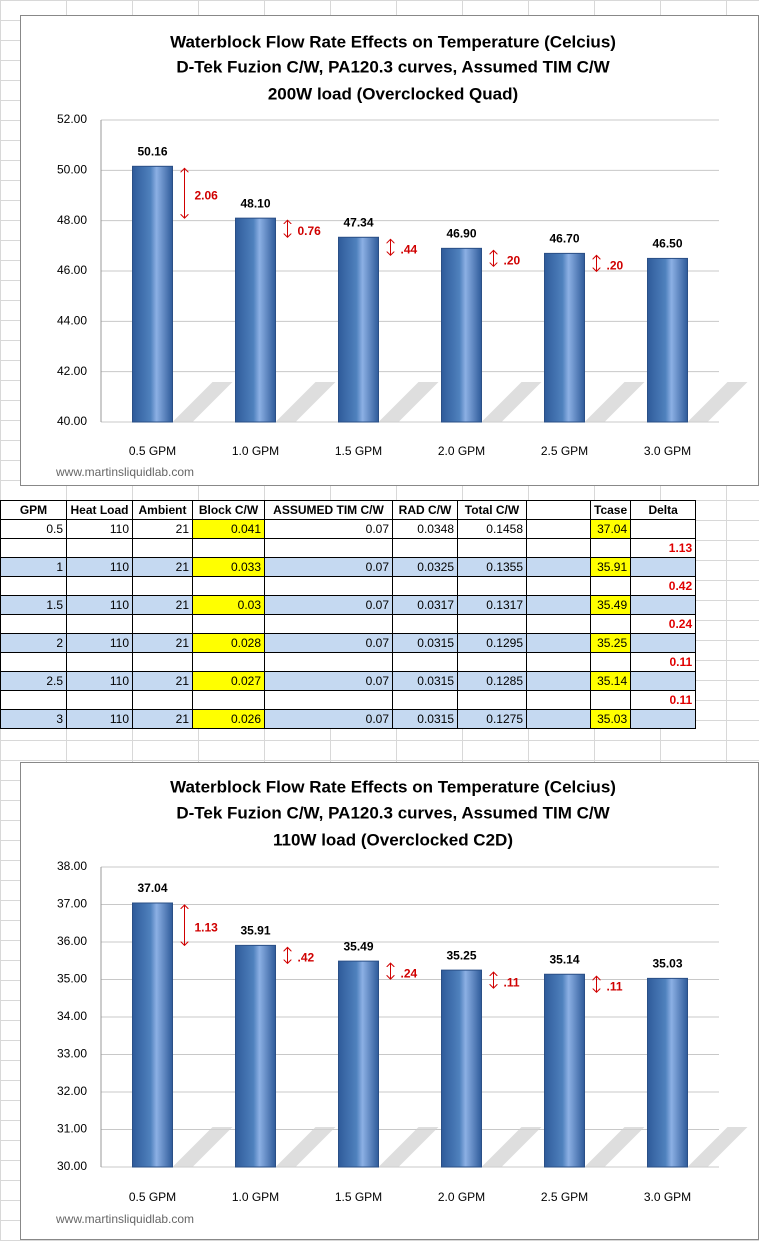  I want to click on table-cell: 0.1458, so click(492, 529).